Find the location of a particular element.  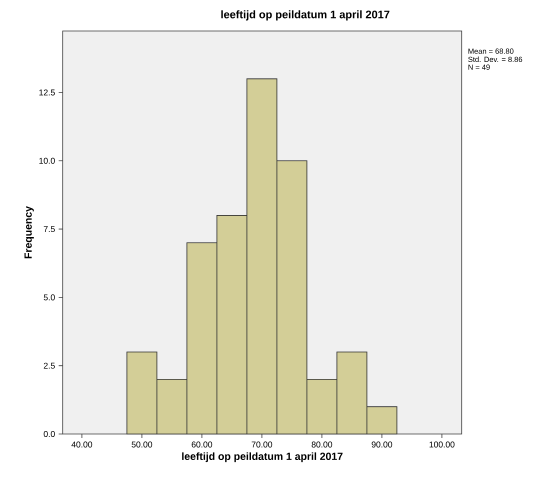

x-tick-label: 60.00 is located at coordinates (202, 445).